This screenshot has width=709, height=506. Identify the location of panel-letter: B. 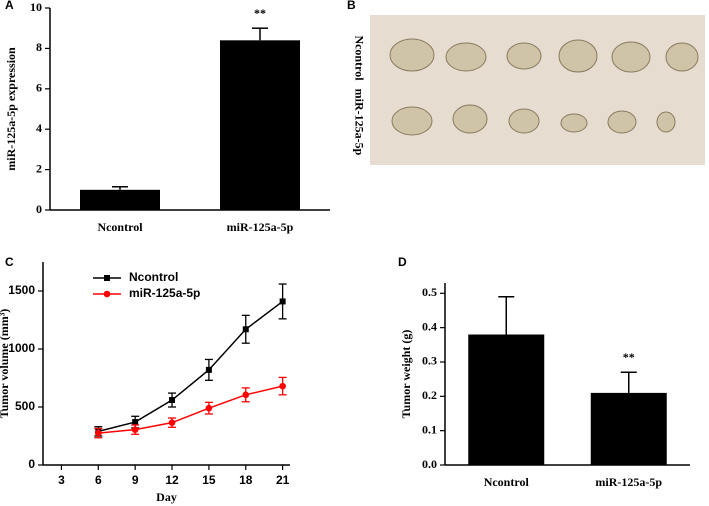
(351, 6).